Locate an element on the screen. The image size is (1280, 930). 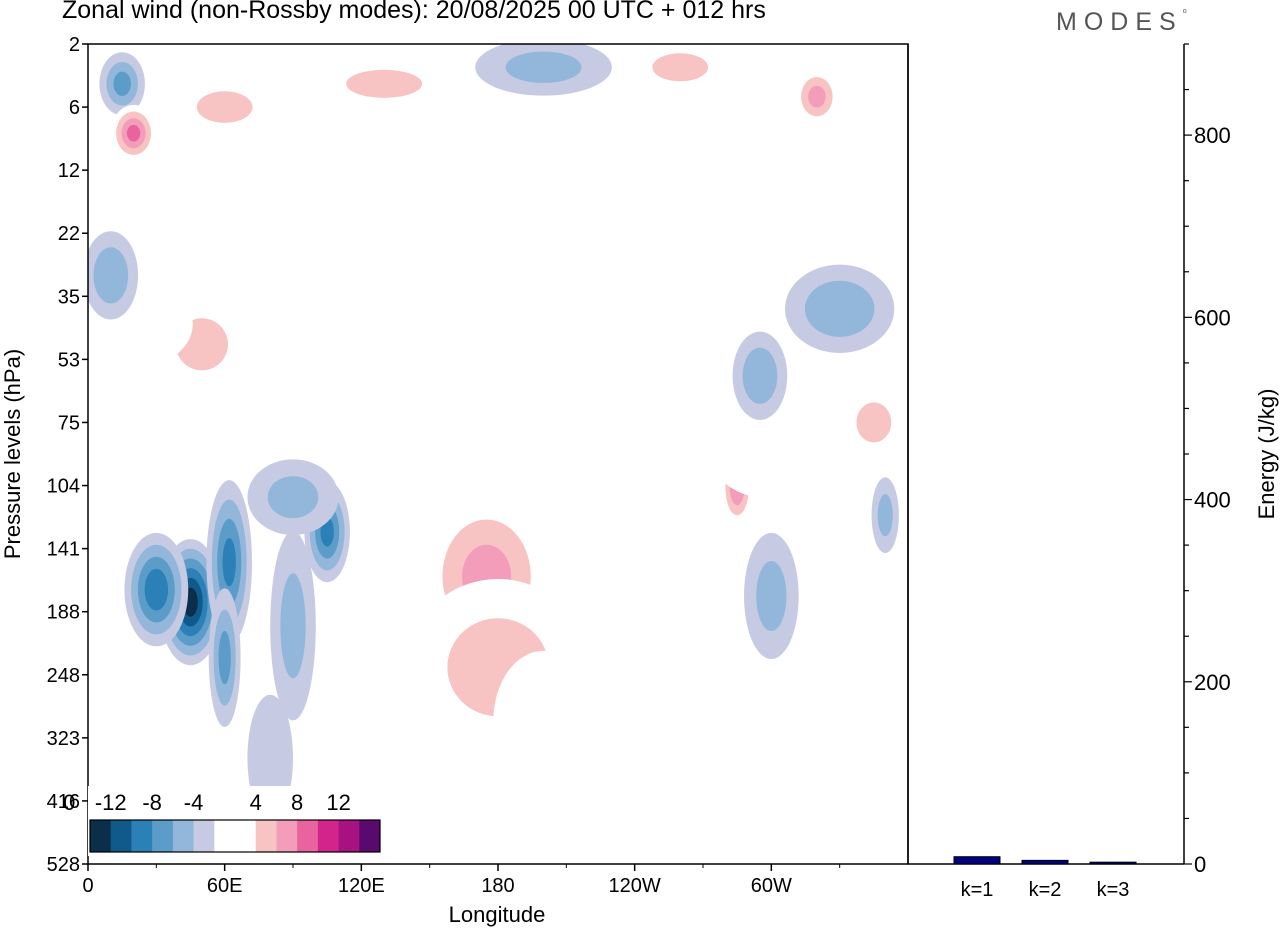
y-tick-label: 104 is located at coordinates (63, 487).